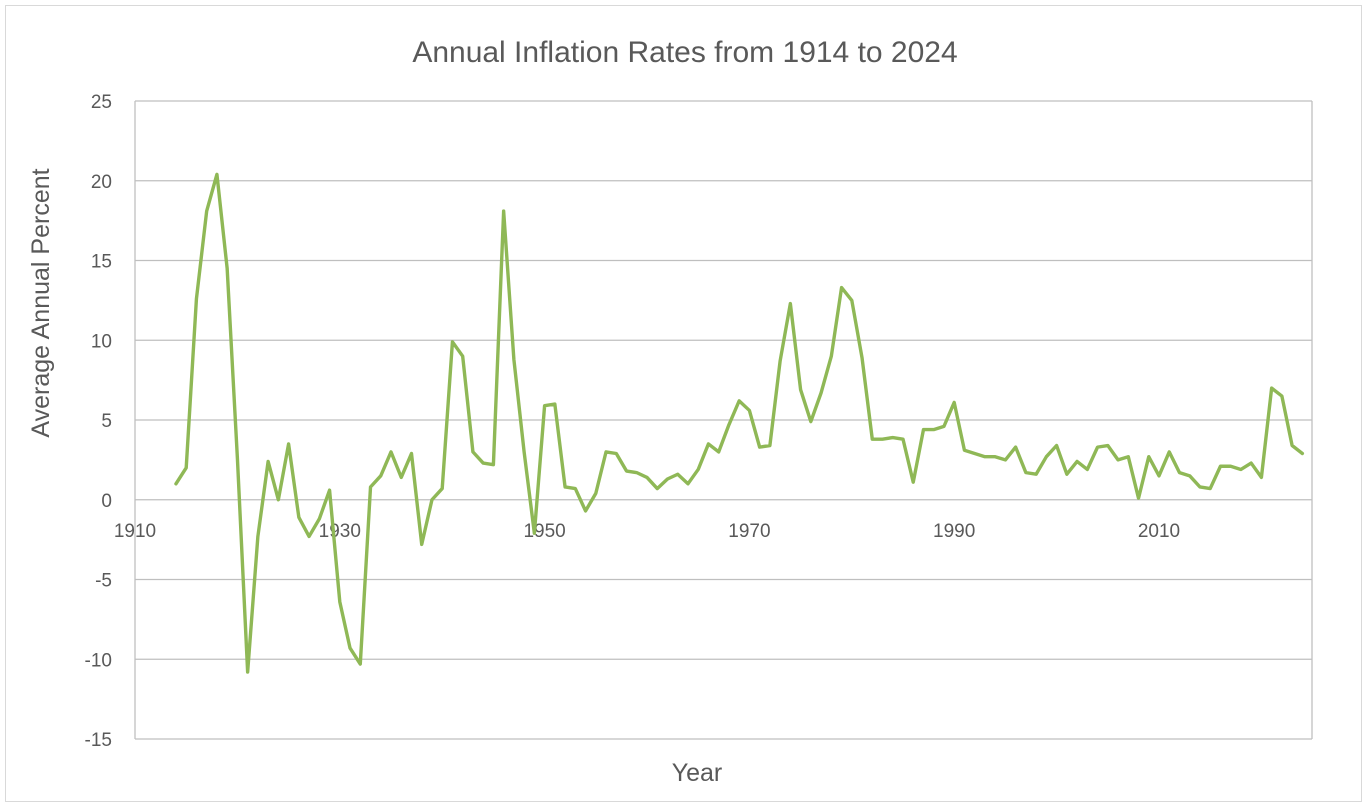  I want to click on chart-title: Annual Inflation Rates from 1914 to 2024, so click(684, 52).